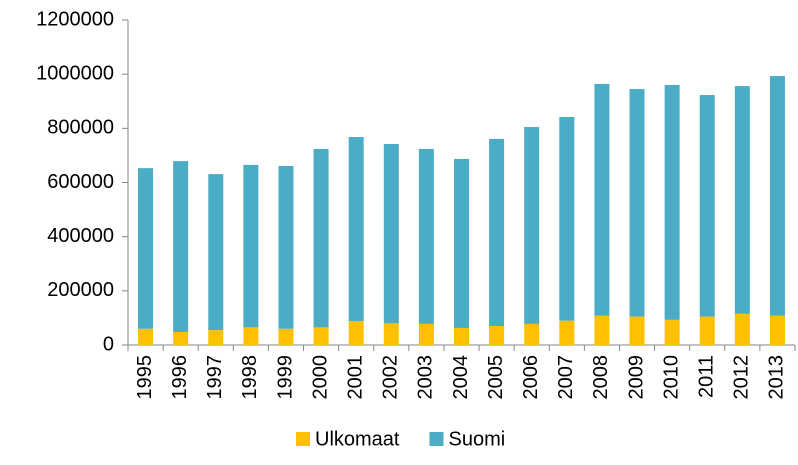 The width and height of the screenshot is (798, 465). Describe the element at coordinates (476, 439) in the screenshot. I see `legend-label: Suomi` at that location.